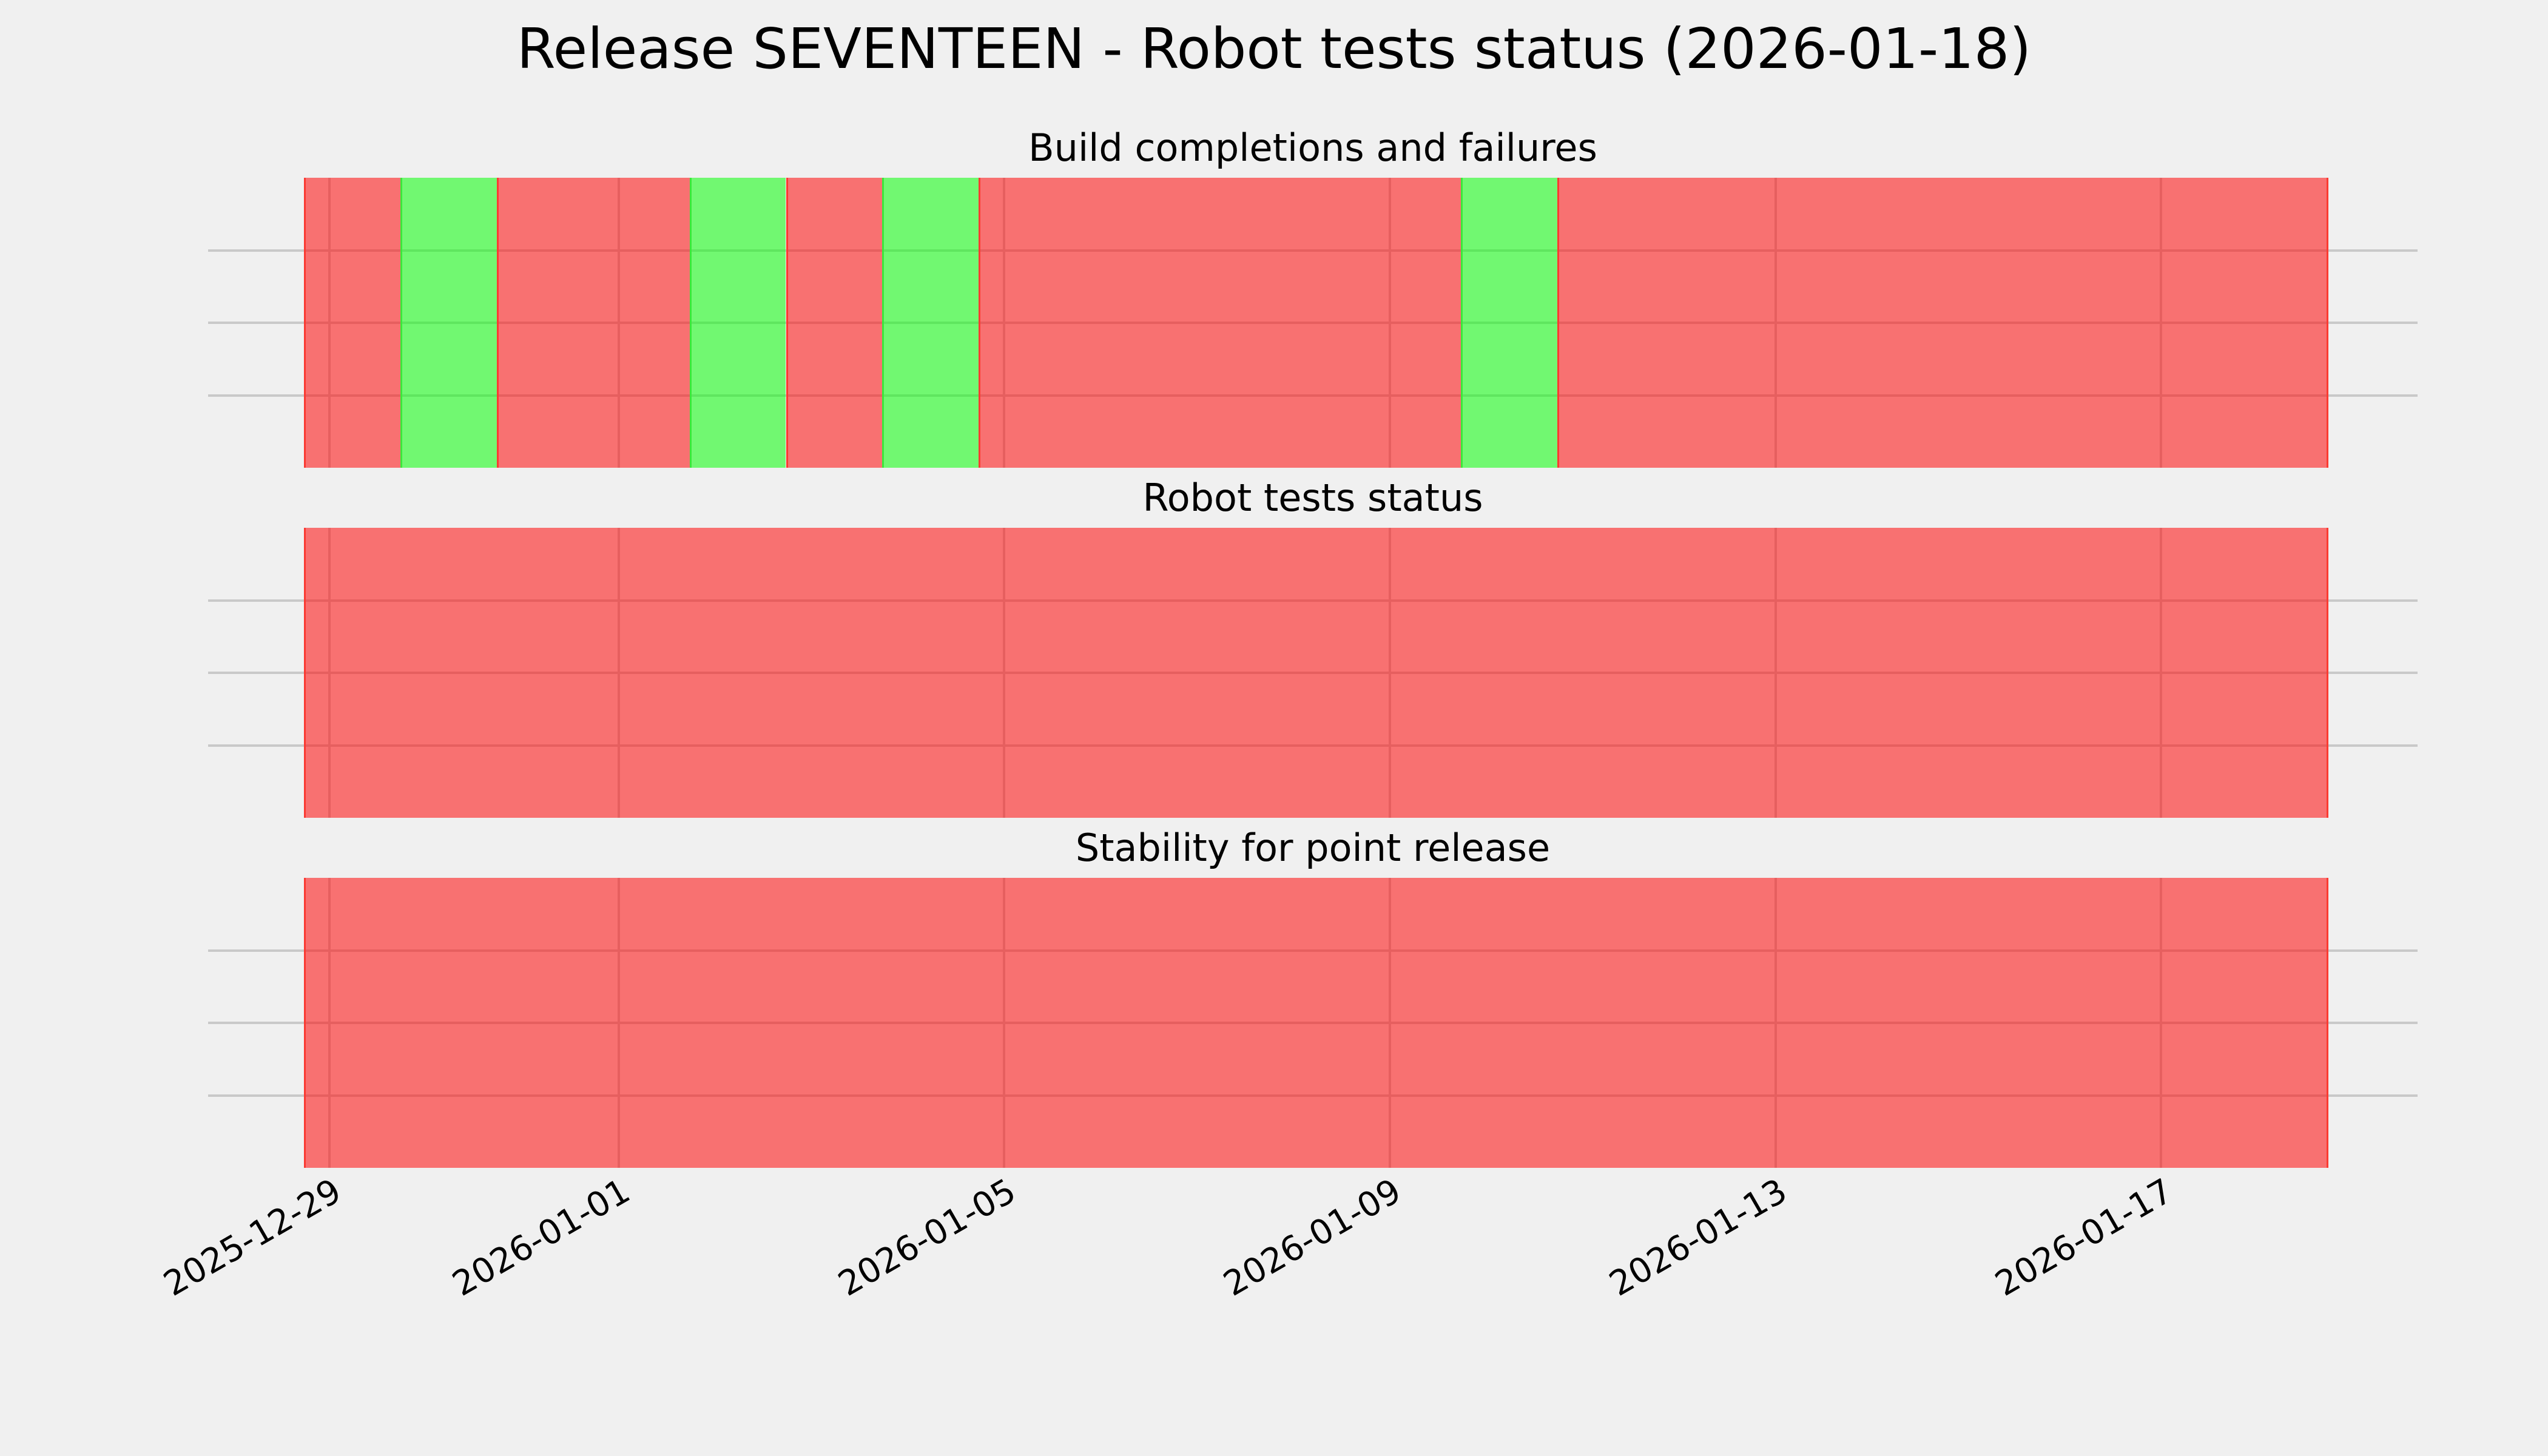 The image size is (2548, 1456). Describe the element at coordinates (1312, 498) in the screenshot. I see `subplot-2-title: Robot tests status` at that location.